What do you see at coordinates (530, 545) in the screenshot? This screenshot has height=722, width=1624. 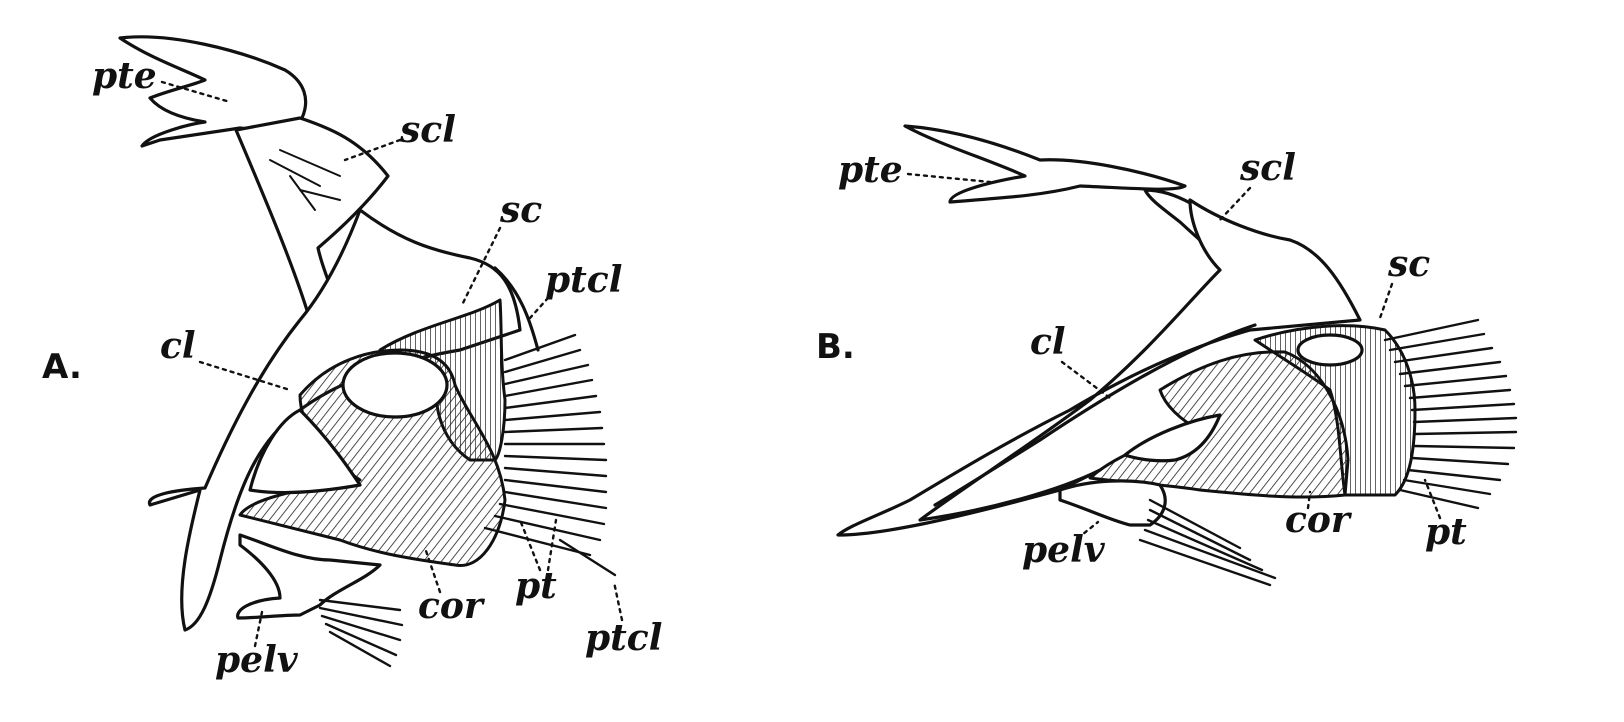 I see `leader-a-pt` at bounding box center [530, 545].